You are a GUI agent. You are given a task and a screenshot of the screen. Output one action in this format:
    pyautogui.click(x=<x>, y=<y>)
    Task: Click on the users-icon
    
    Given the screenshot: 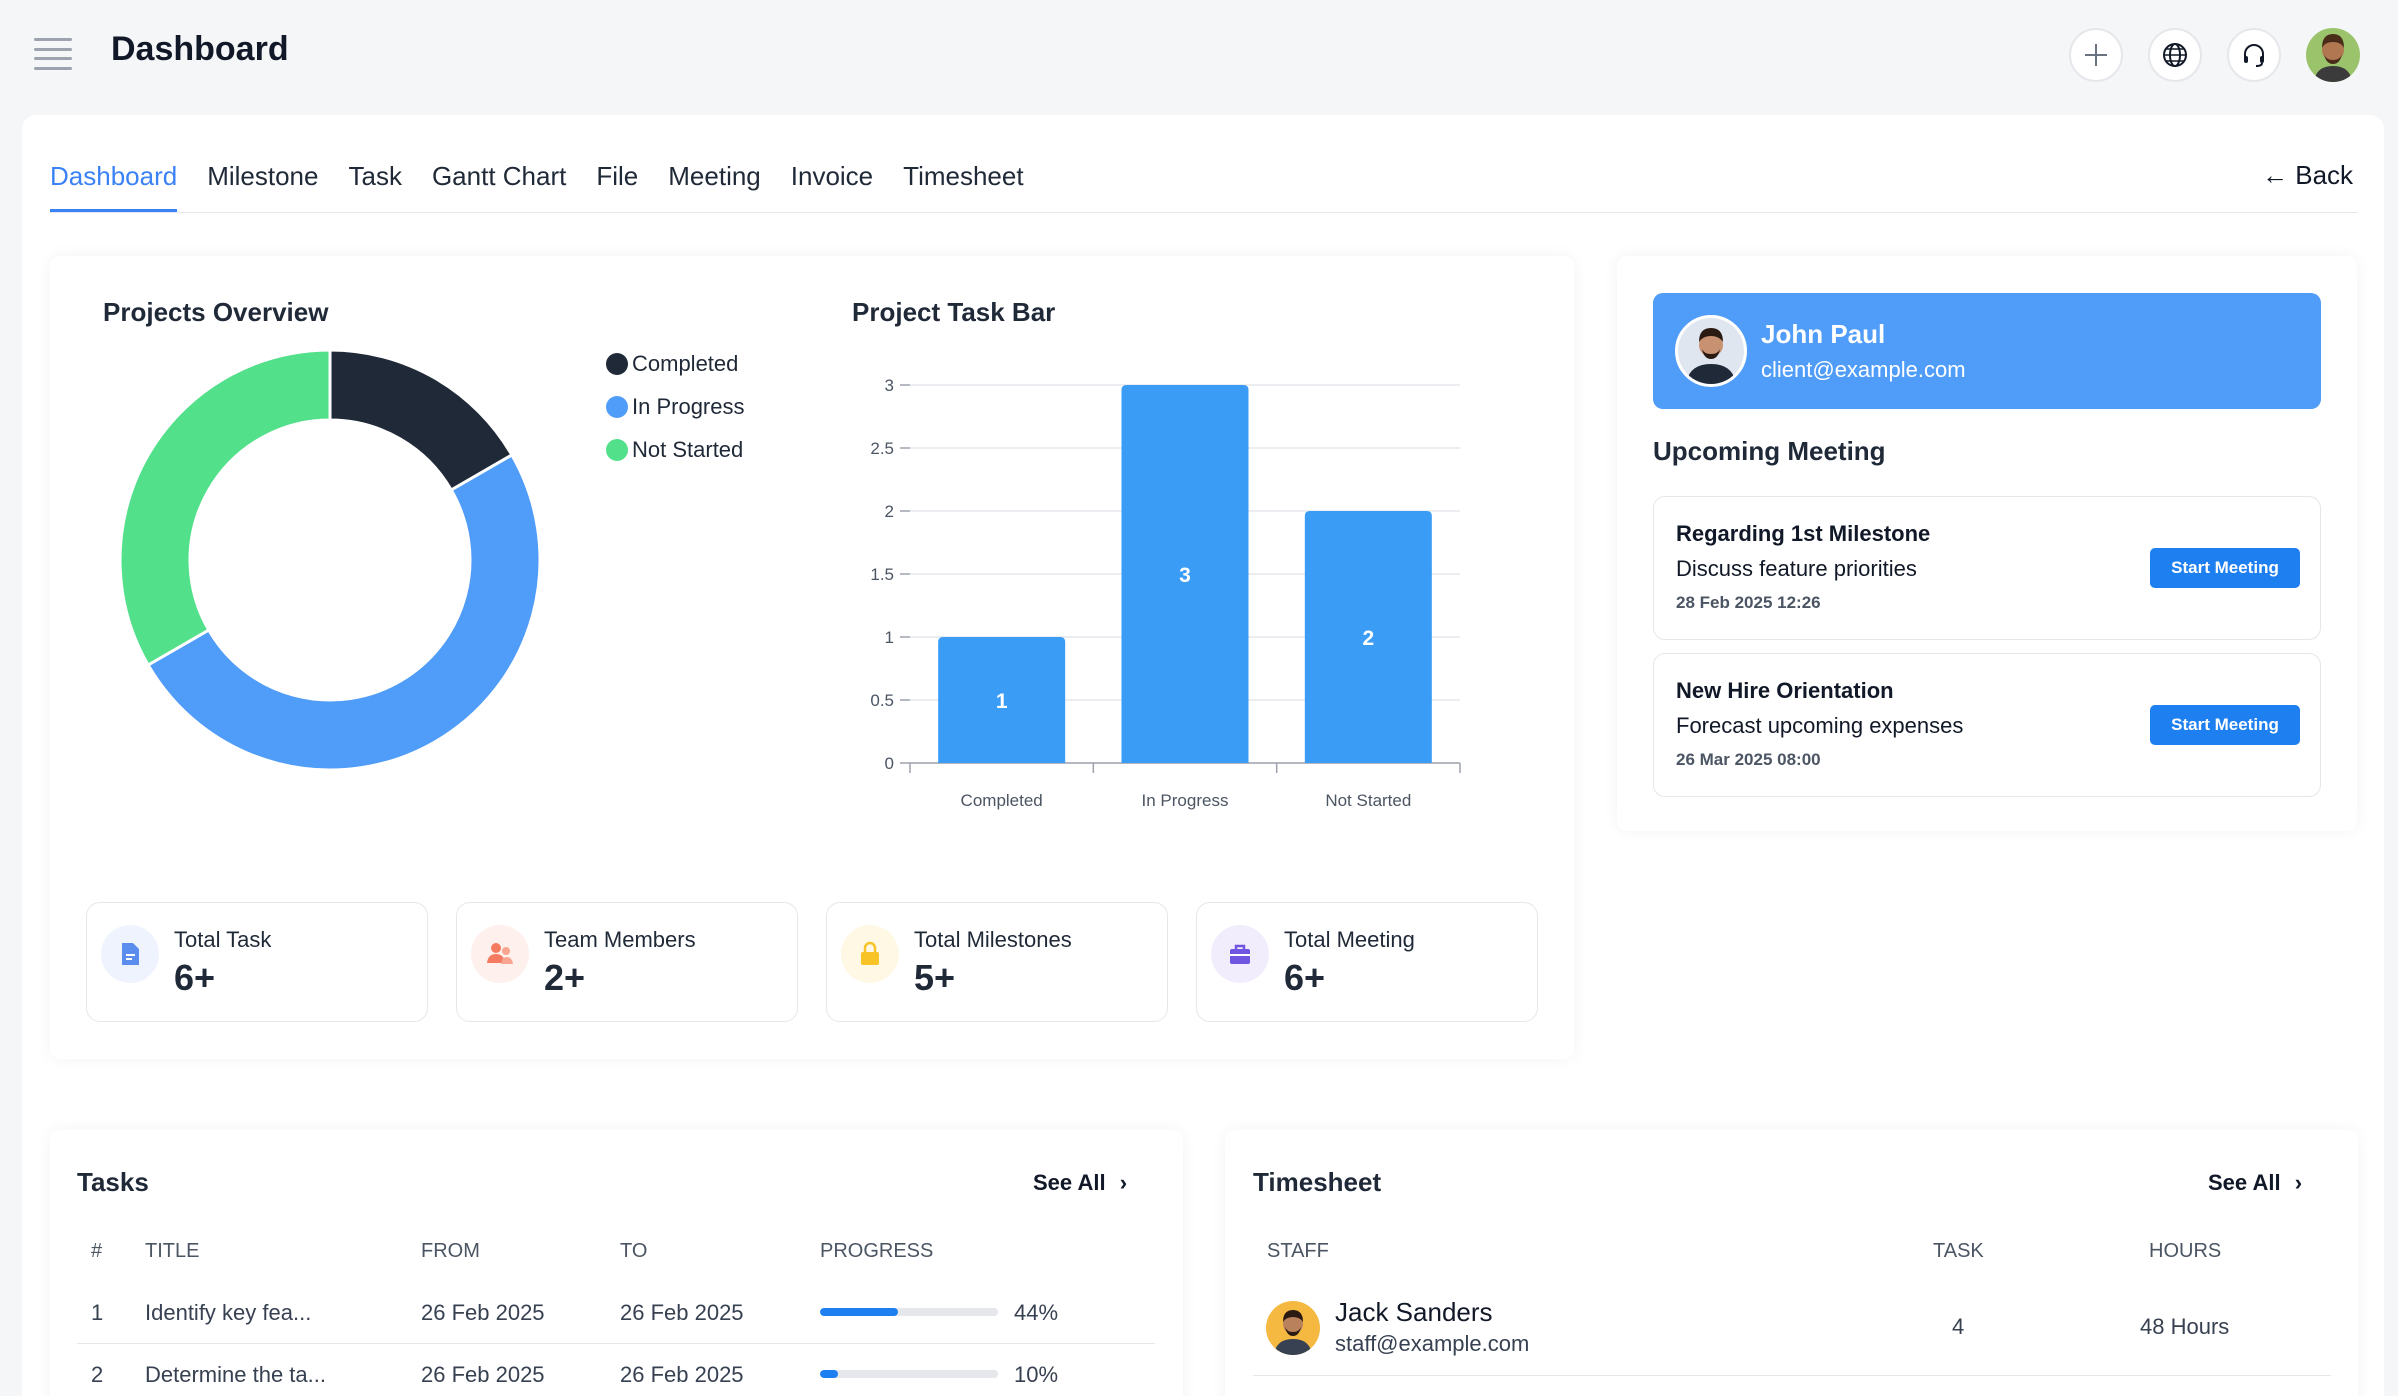 What is the action you would take?
    pyautogui.click(x=500, y=954)
    